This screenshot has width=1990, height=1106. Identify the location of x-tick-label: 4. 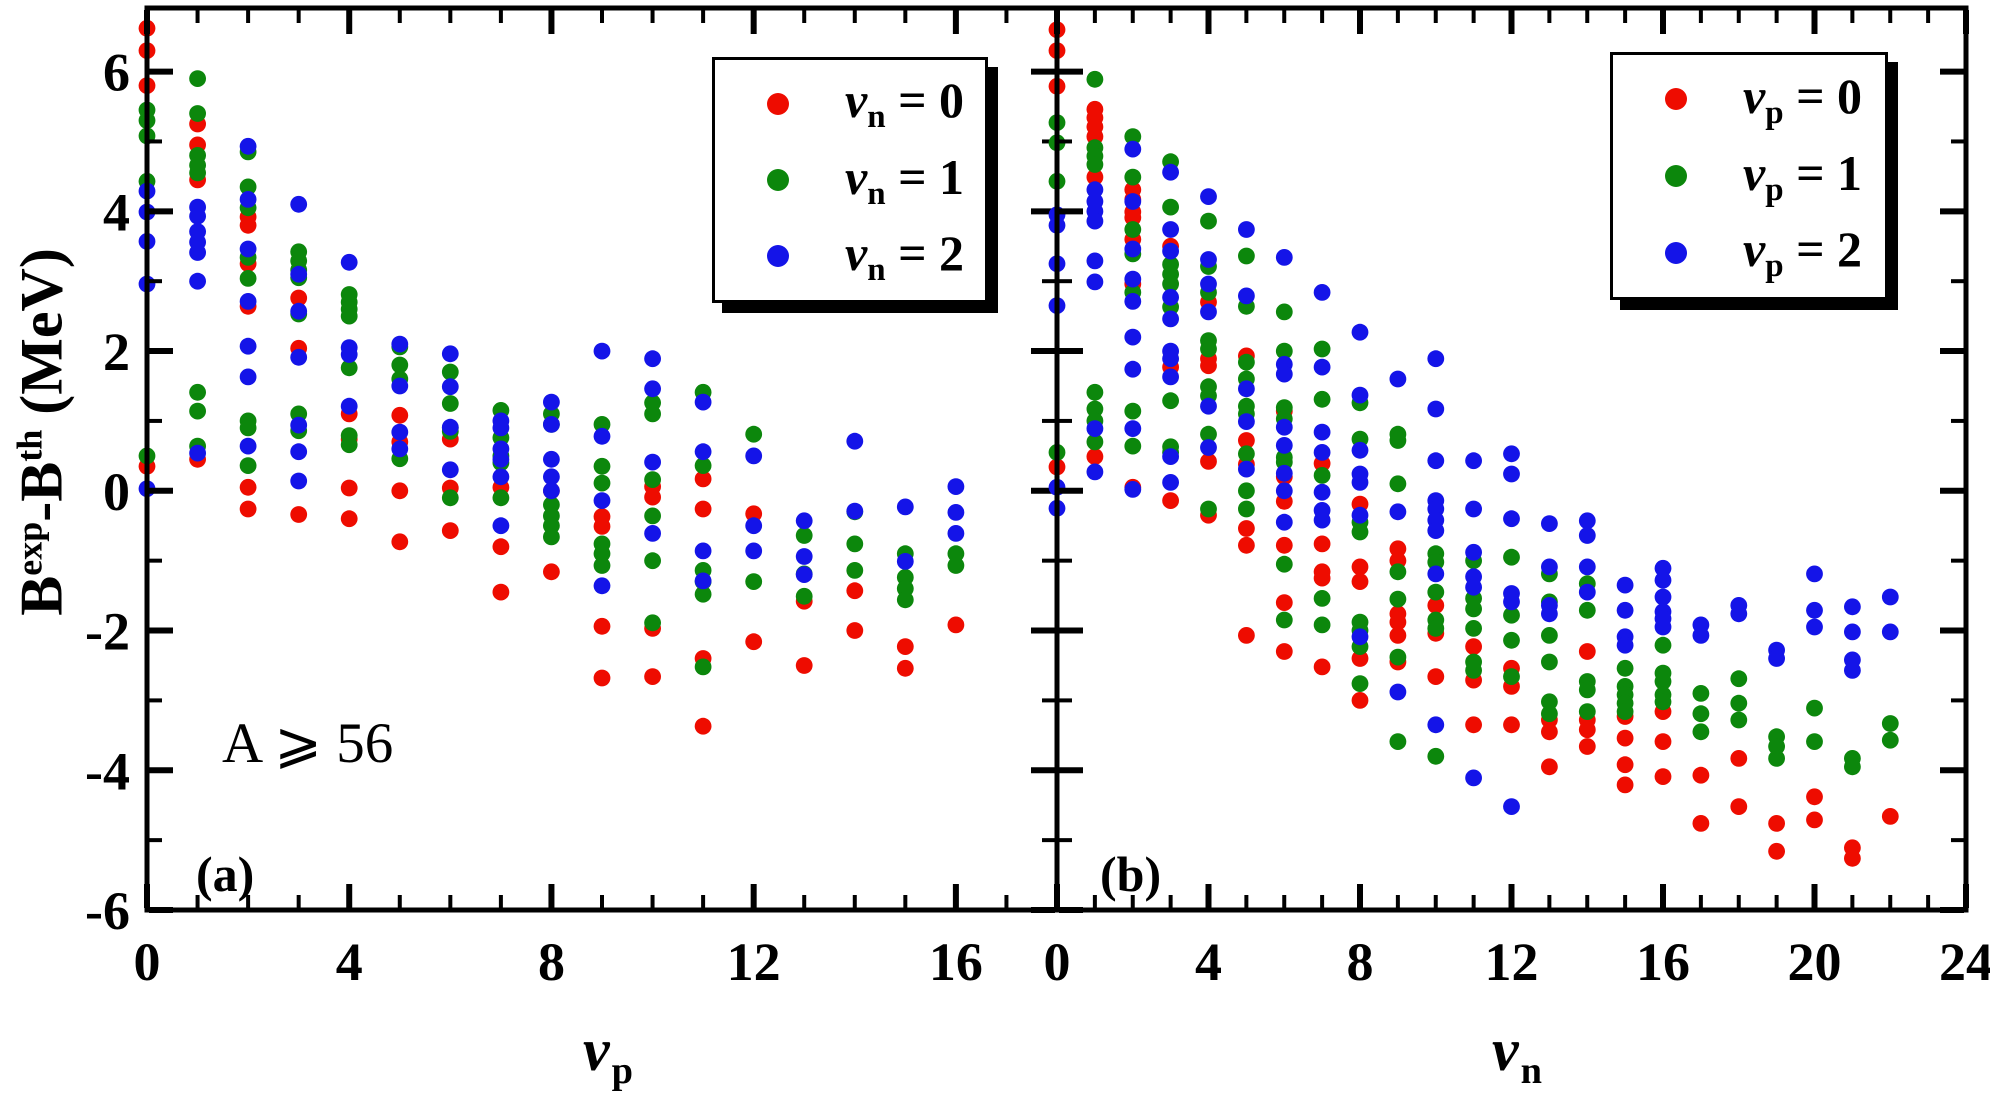
(349, 962).